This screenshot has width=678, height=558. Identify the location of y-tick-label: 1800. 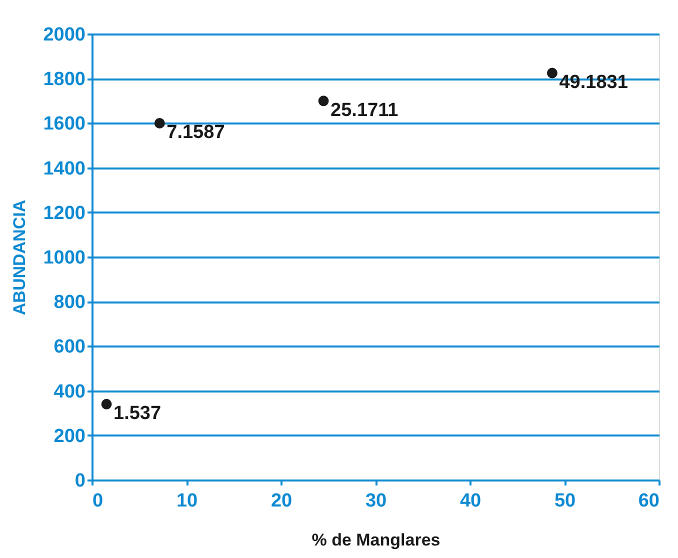
(64, 79).